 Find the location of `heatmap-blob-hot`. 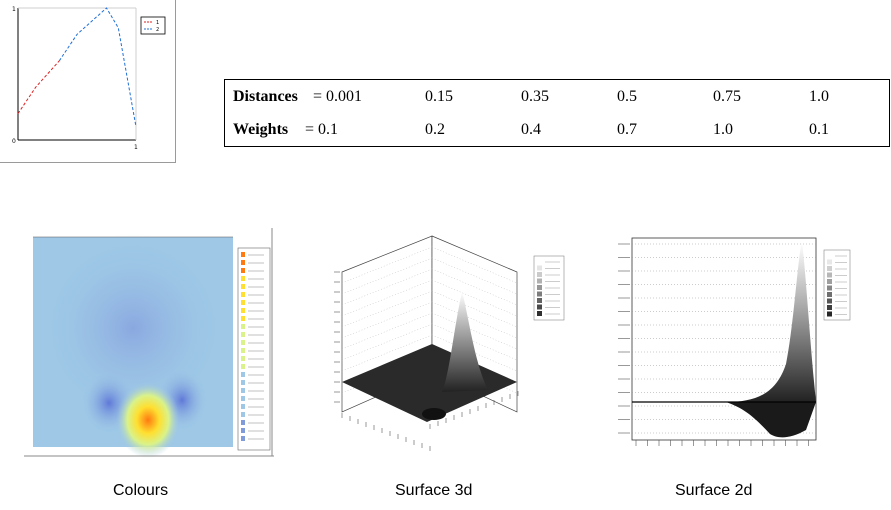

heatmap-blob-hot is located at coordinates (148, 420).